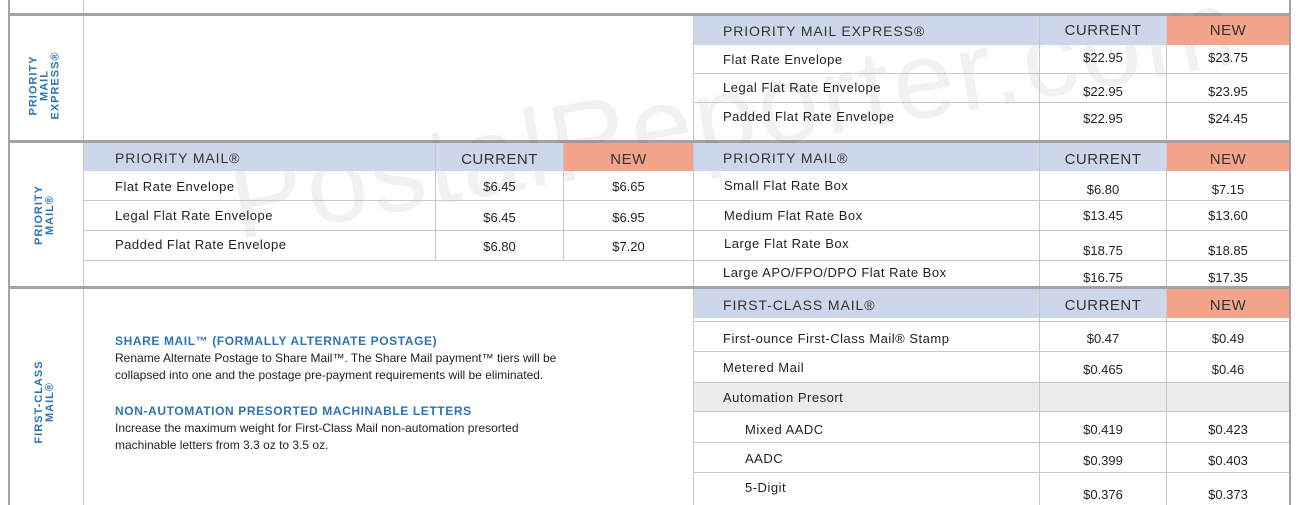 This screenshot has width=1299, height=505. I want to click on first-class-header-new-bg, so click(1228, 303).